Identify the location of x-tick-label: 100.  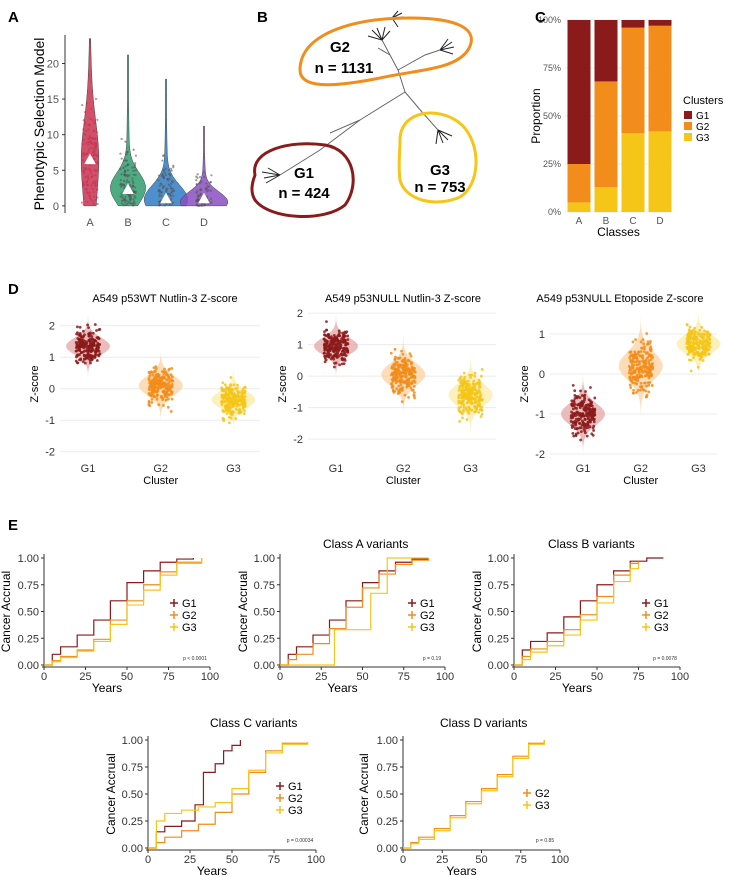
(210, 677).